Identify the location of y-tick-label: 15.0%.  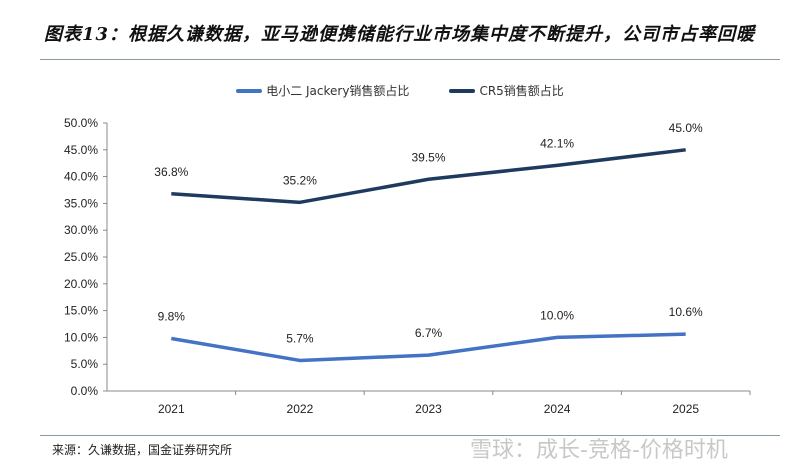
(81, 311).